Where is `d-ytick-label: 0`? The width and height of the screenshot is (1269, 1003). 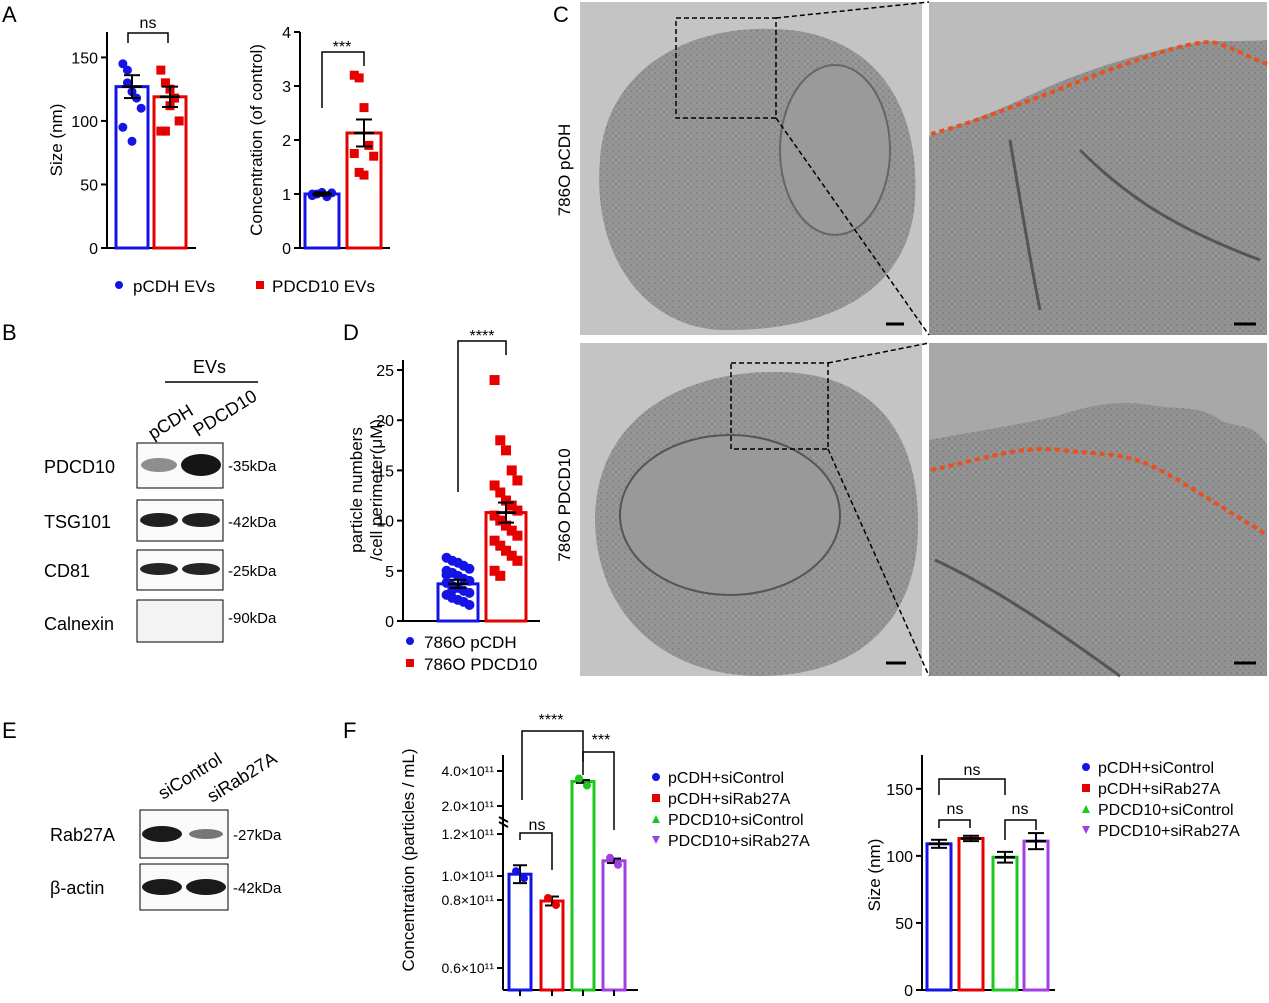 d-ytick-label: 0 is located at coordinates (389, 622).